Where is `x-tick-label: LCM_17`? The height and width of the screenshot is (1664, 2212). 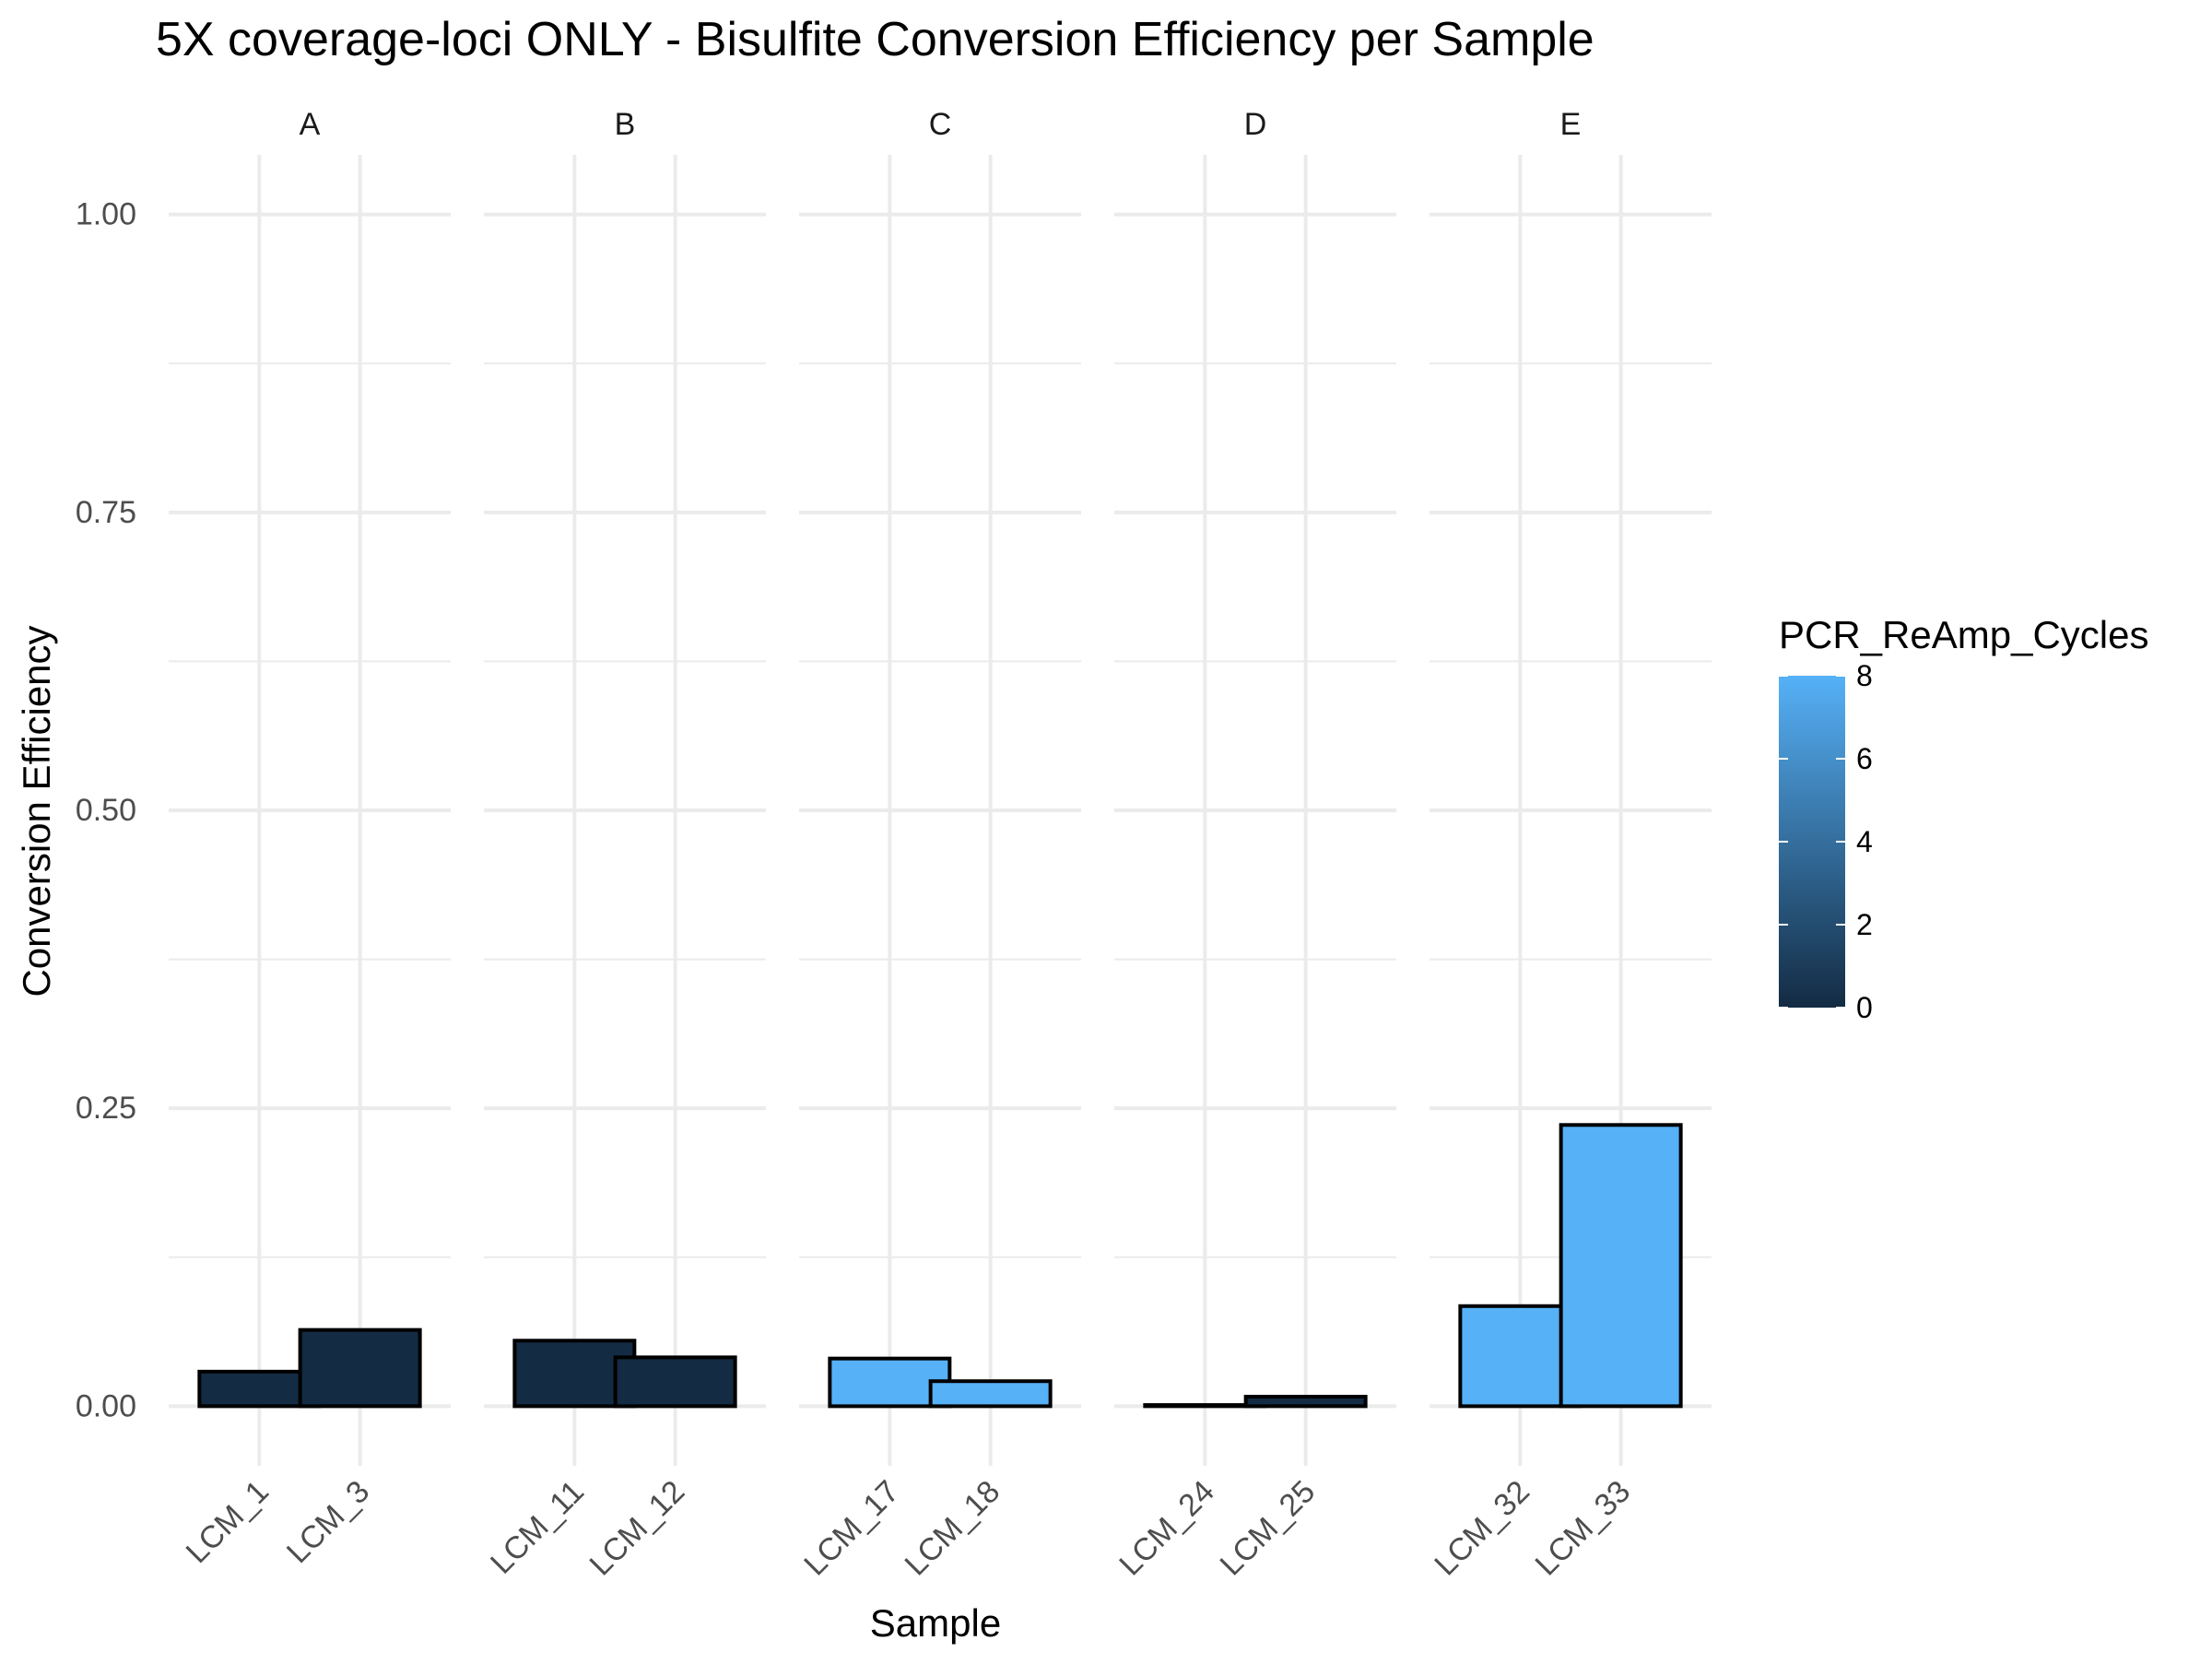 x-tick-label: LCM_17 is located at coordinates (851, 1528).